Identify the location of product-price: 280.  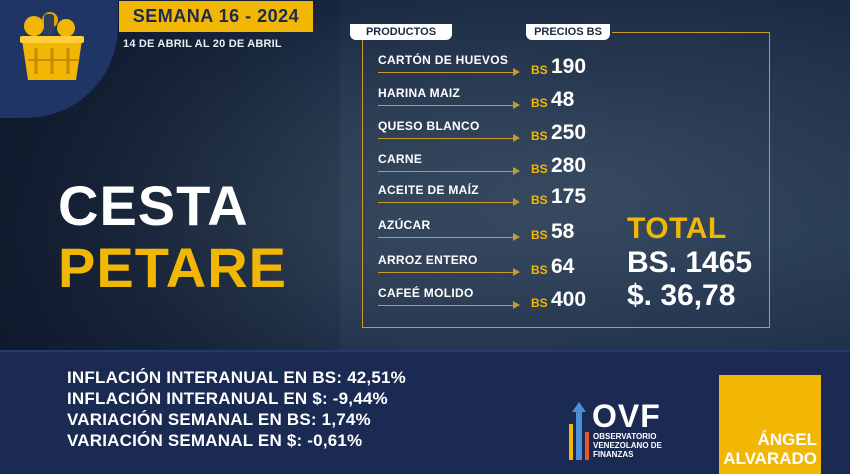
(569, 165).